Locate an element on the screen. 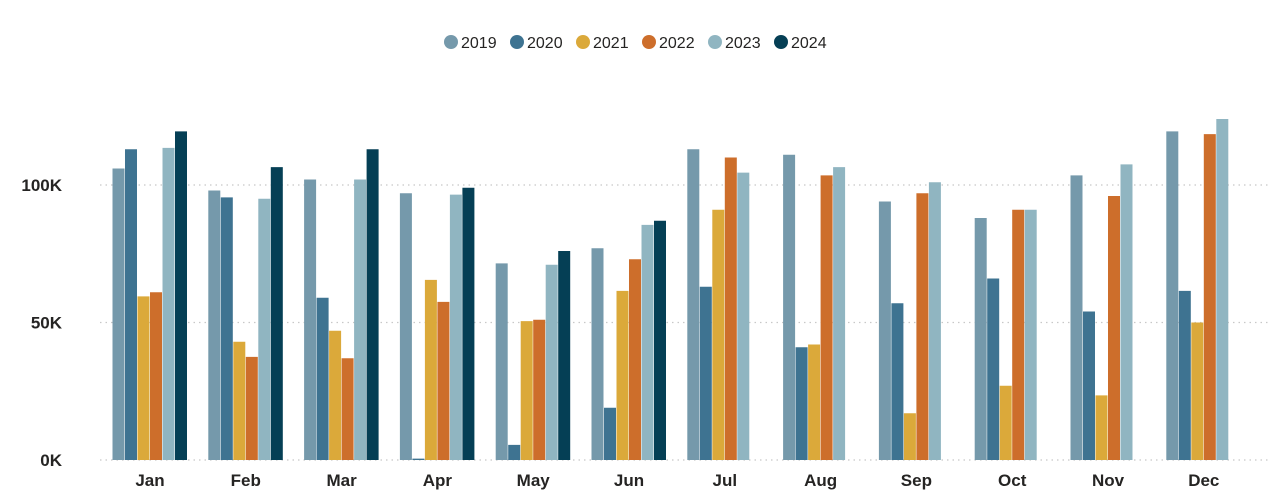 This screenshot has height=503, width=1280. bar-2024-apr is located at coordinates (468, 323).